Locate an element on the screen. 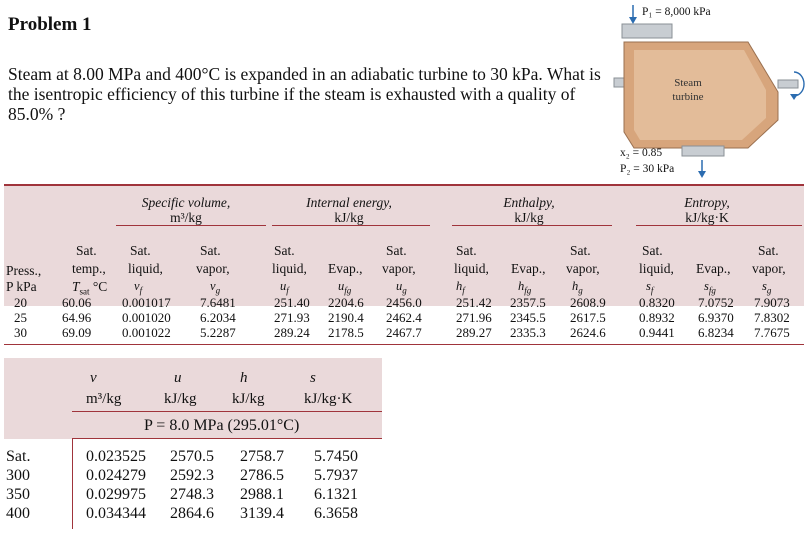  sat-cell-sat-temp: 60.06 is located at coordinates (77, 302).